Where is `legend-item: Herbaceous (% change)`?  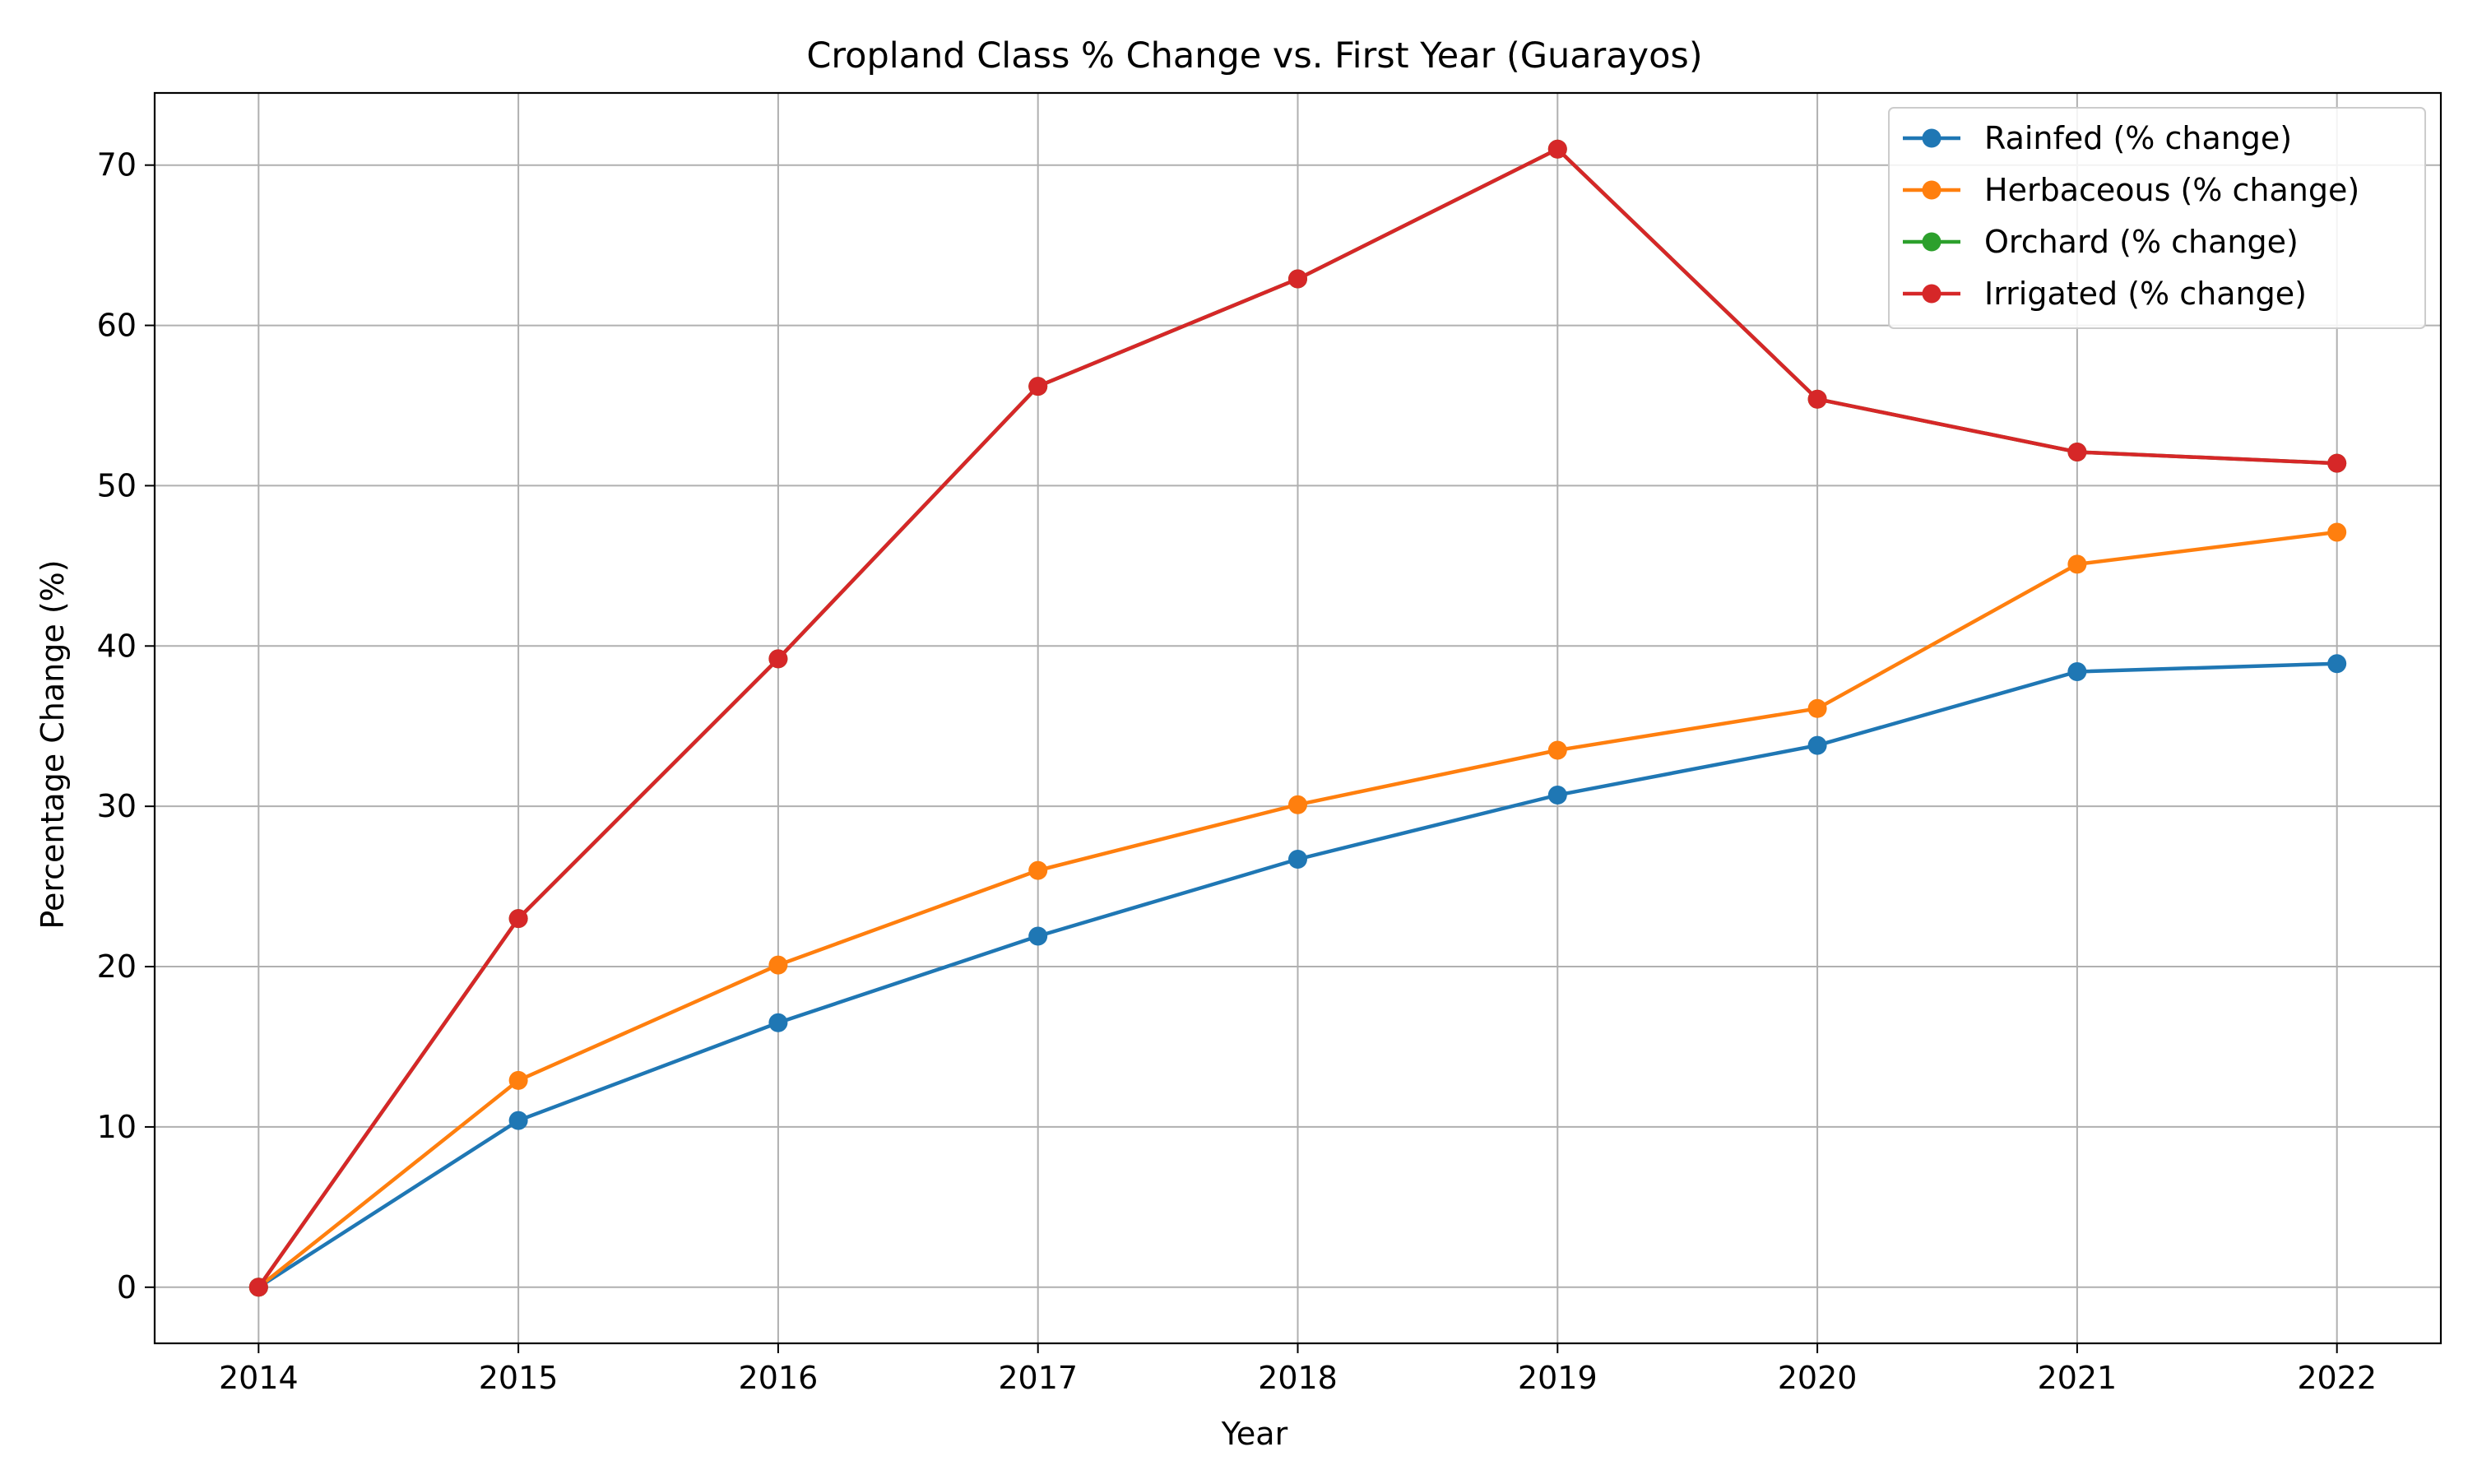 legend-item: Herbaceous (% change) is located at coordinates (2131, 190).